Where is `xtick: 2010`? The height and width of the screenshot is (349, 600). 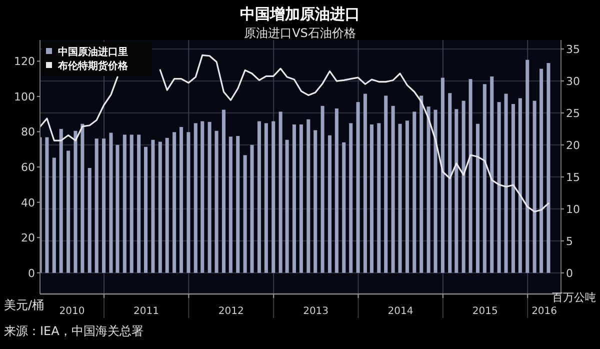 xtick: 2010 is located at coordinates (72, 311).